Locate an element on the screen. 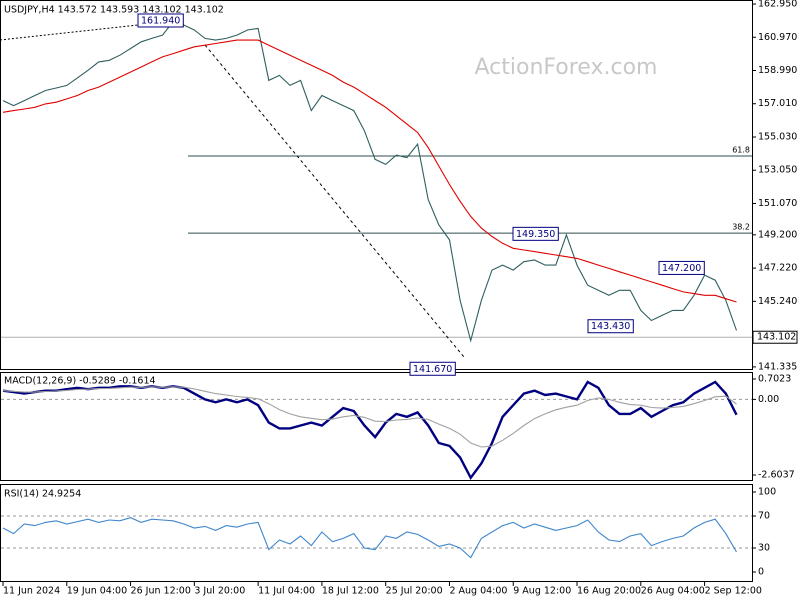 The width and height of the screenshot is (800, 600). y-tick-label: 0.7023 is located at coordinates (774, 378).